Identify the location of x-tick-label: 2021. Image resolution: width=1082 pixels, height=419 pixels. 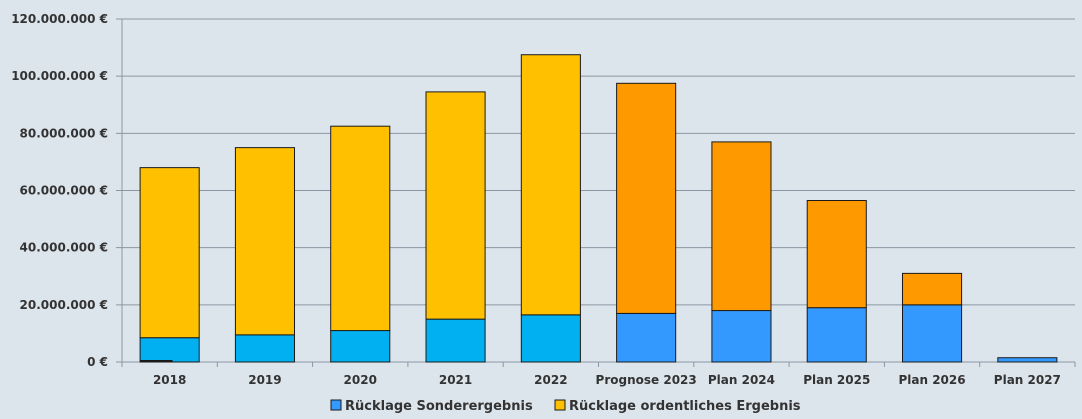
(455, 380).